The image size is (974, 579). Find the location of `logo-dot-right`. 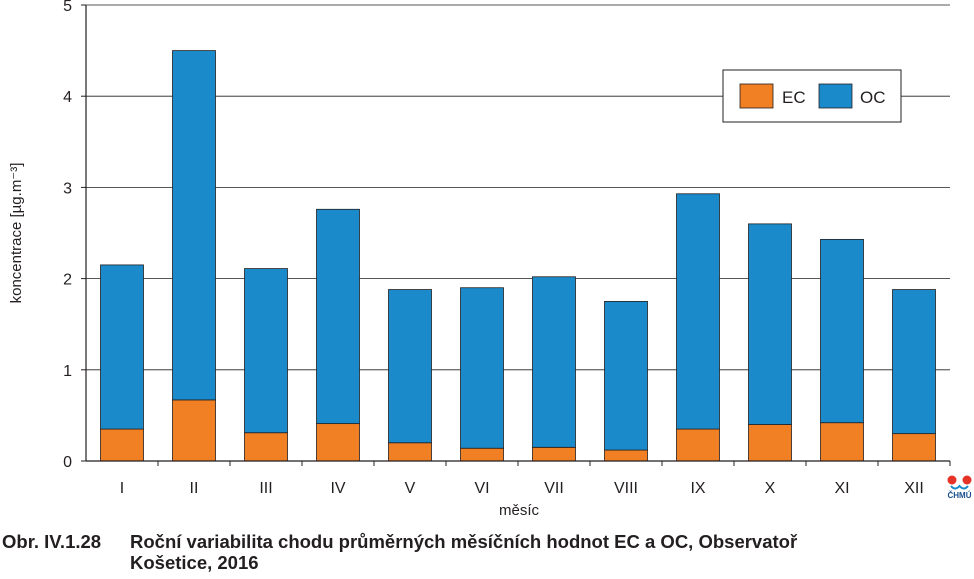

logo-dot-right is located at coordinates (967, 480).